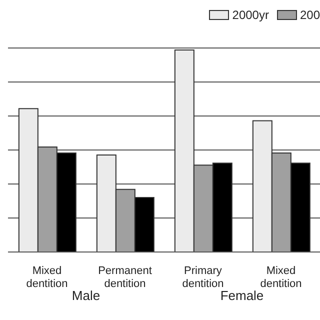 Image resolution: width=320 pixels, height=320 pixels. What do you see at coordinates (86, 295) in the screenshot?
I see `text: Male` at bounding box center [86, 295].